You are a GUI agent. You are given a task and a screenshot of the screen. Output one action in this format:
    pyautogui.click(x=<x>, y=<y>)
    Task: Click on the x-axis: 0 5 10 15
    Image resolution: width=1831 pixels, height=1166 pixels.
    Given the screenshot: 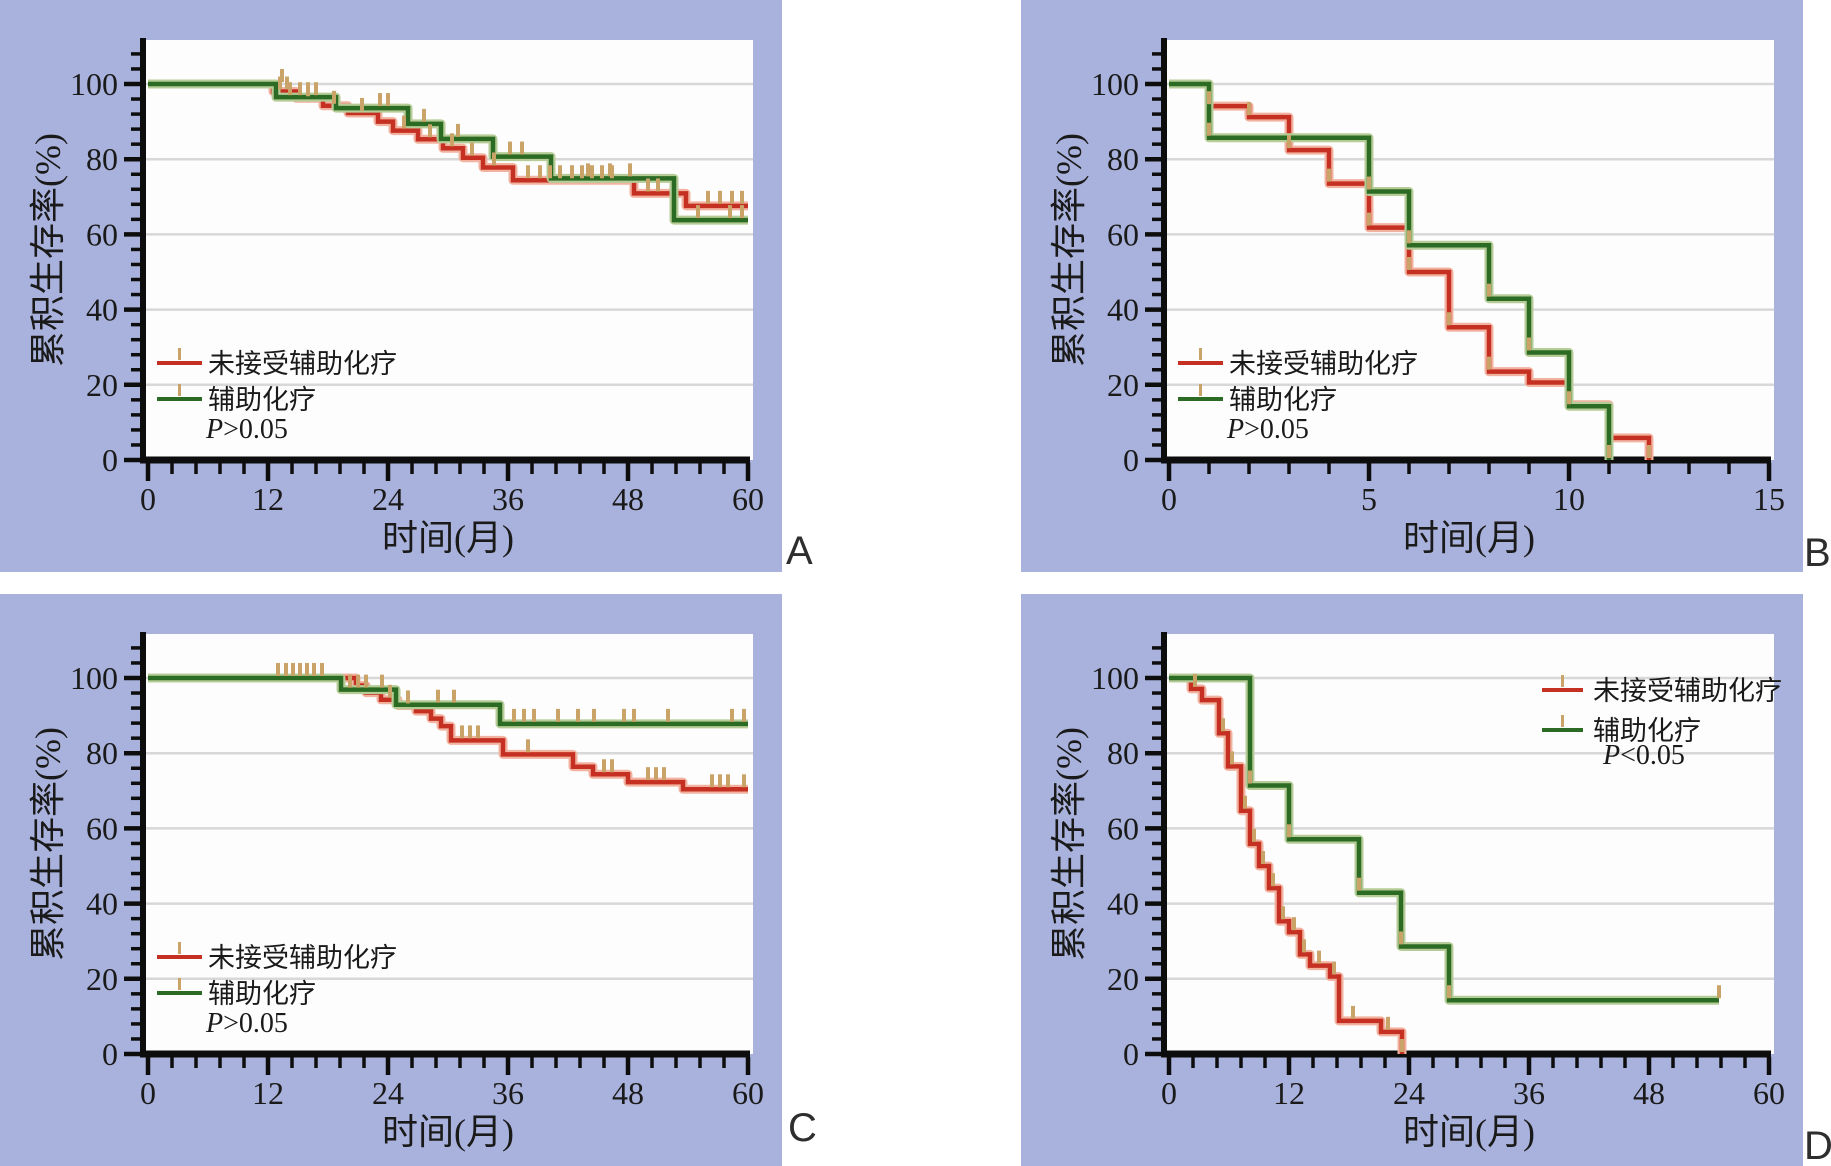 What is the action you would take?
    pyautogui.click(x=1473, y=486)
    